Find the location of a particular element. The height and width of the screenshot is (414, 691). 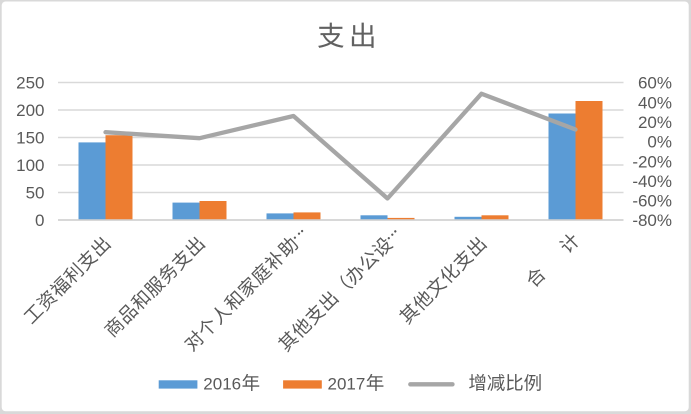

svg-text: 20% is located at coordinates (655, 122).